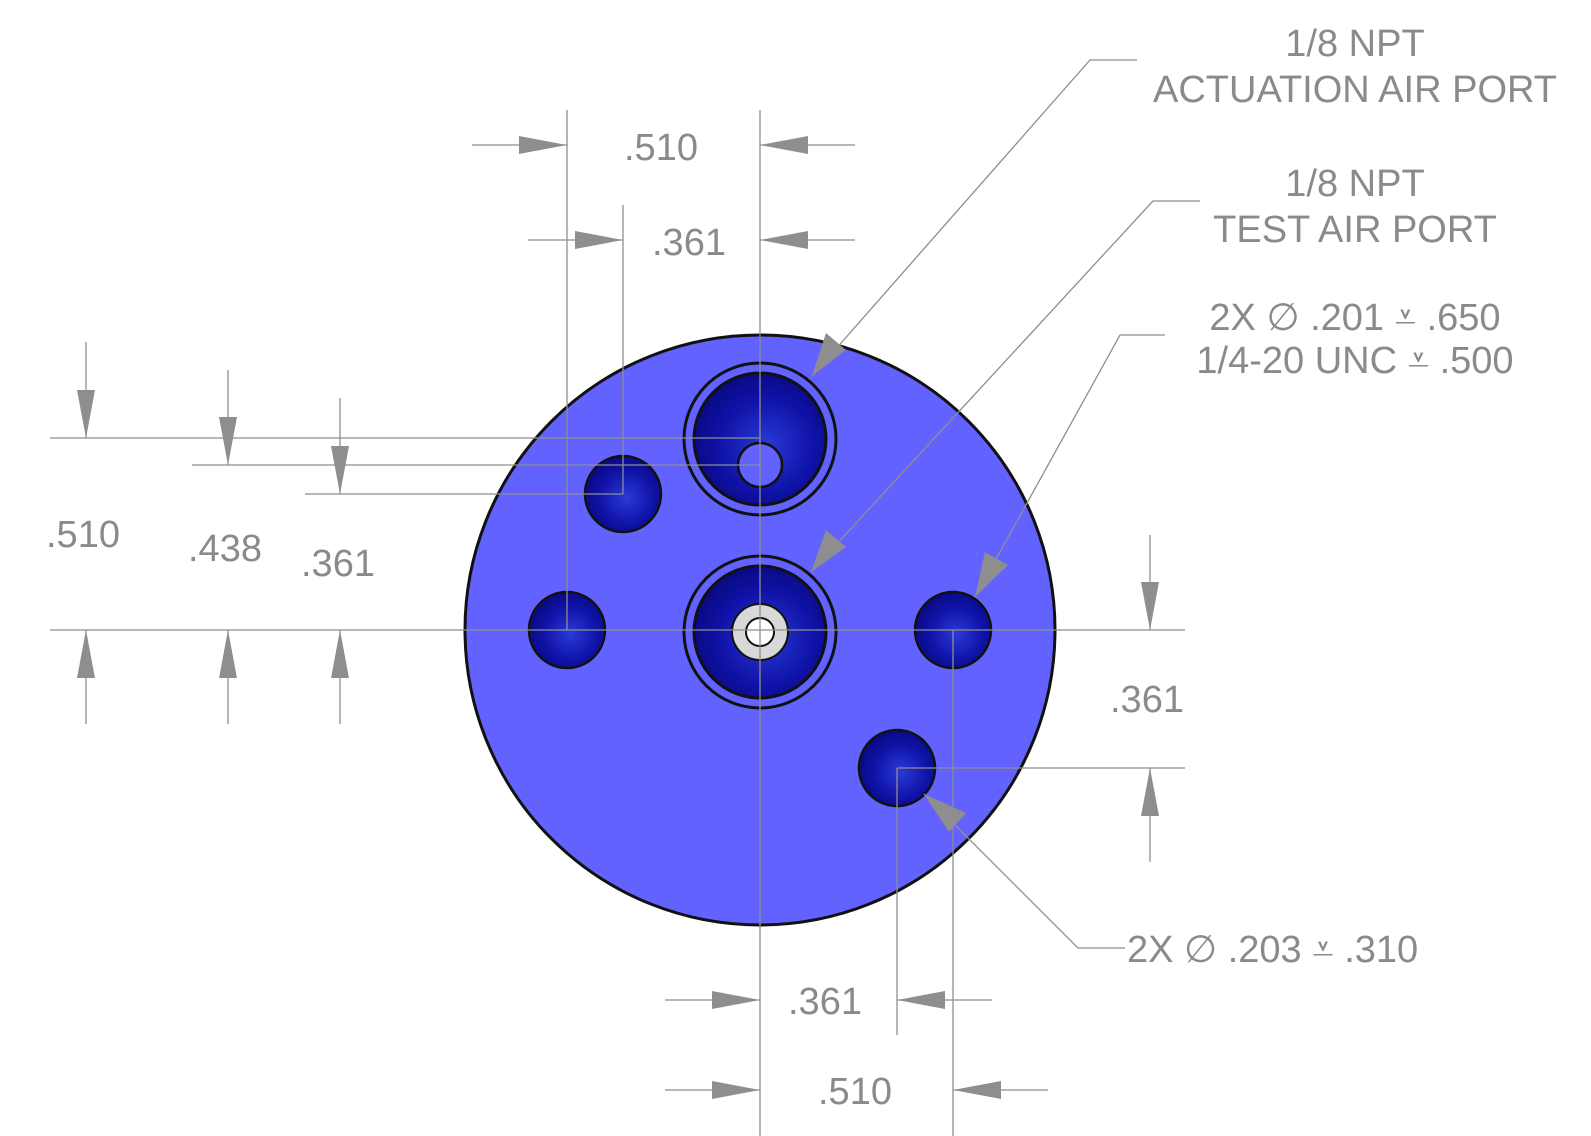 This screenshot has width=1591, height=1136. I want to click on leader-actuation-port, so click(974, 218).